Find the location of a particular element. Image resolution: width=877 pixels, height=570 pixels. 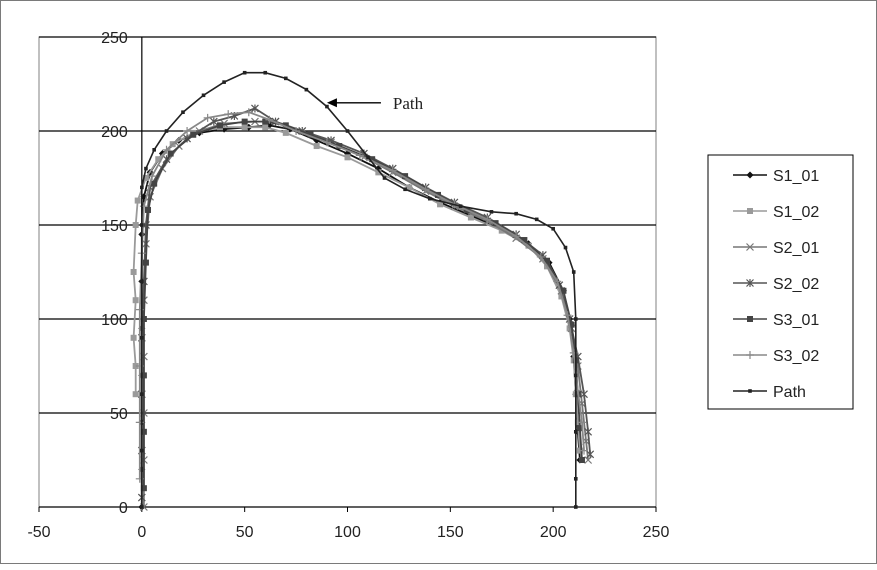

legend: S1_01 S1_02 S2_01 S2_02 S3_01 S3_02 Path is located at coordinates (780, 282).